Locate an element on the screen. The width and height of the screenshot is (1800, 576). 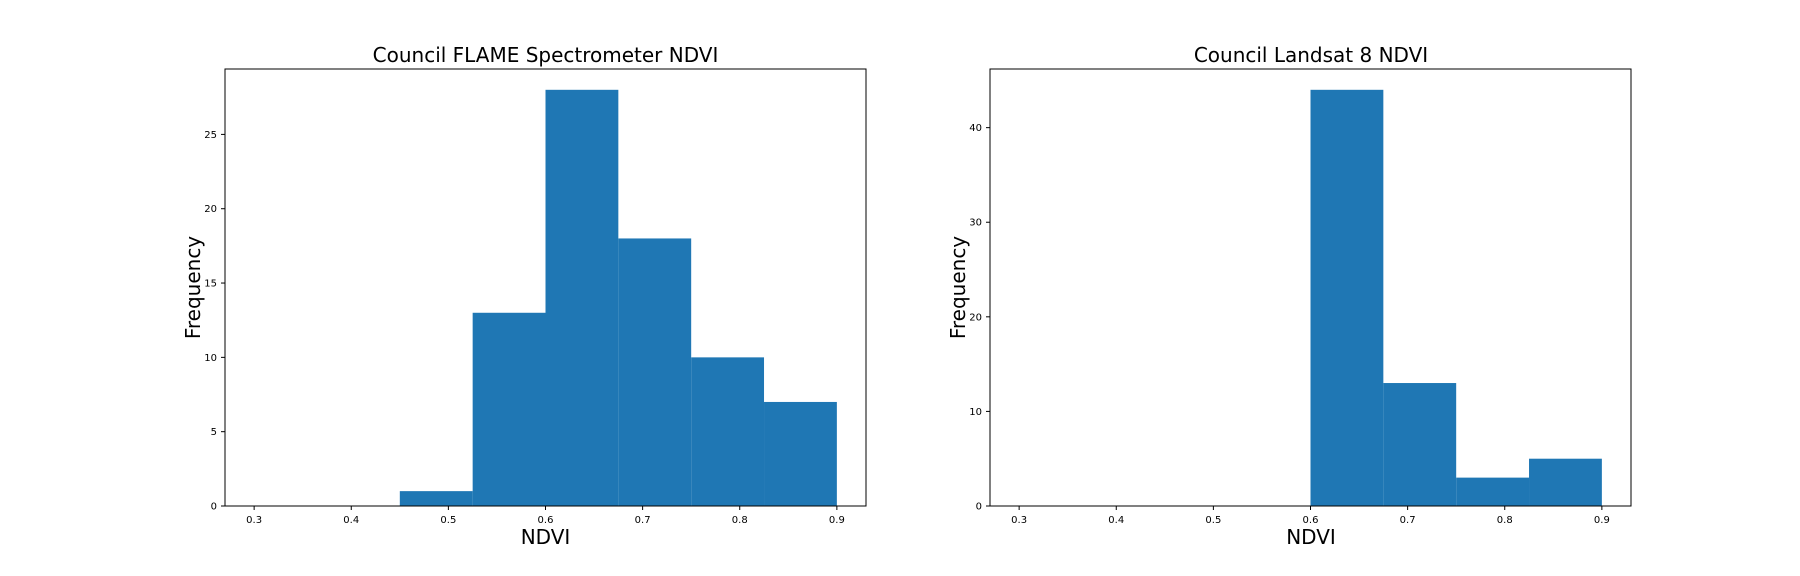
y-tick-label: 5 is located at coordinates (214, 432).